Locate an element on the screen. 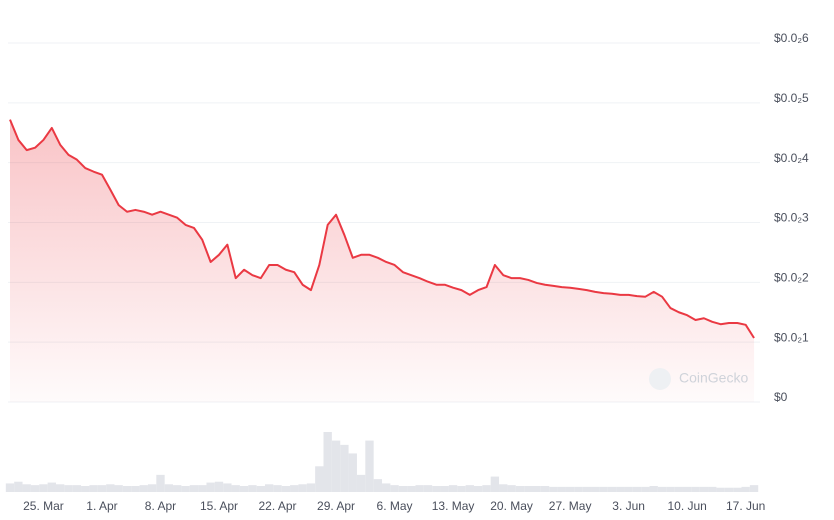 The image size is (834, 520). watermark-text: CoinGecko is located at coordinates (713, 378).